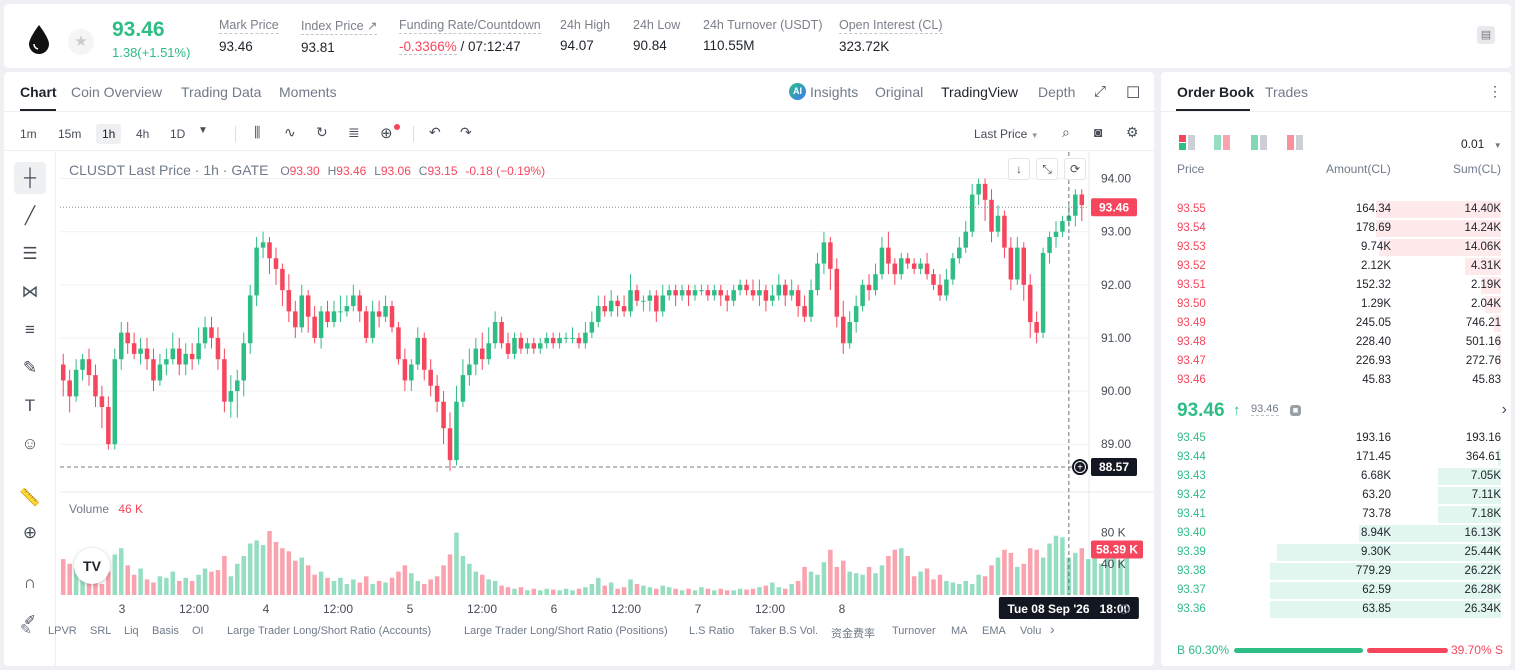 The width and height of the screenshot is (1515, 670). What do you see at coordinates (1336, 609) in the screenshot?
I see `bid-row: 93.36 63.85 26.34K` at bounding box center [1336, 609].